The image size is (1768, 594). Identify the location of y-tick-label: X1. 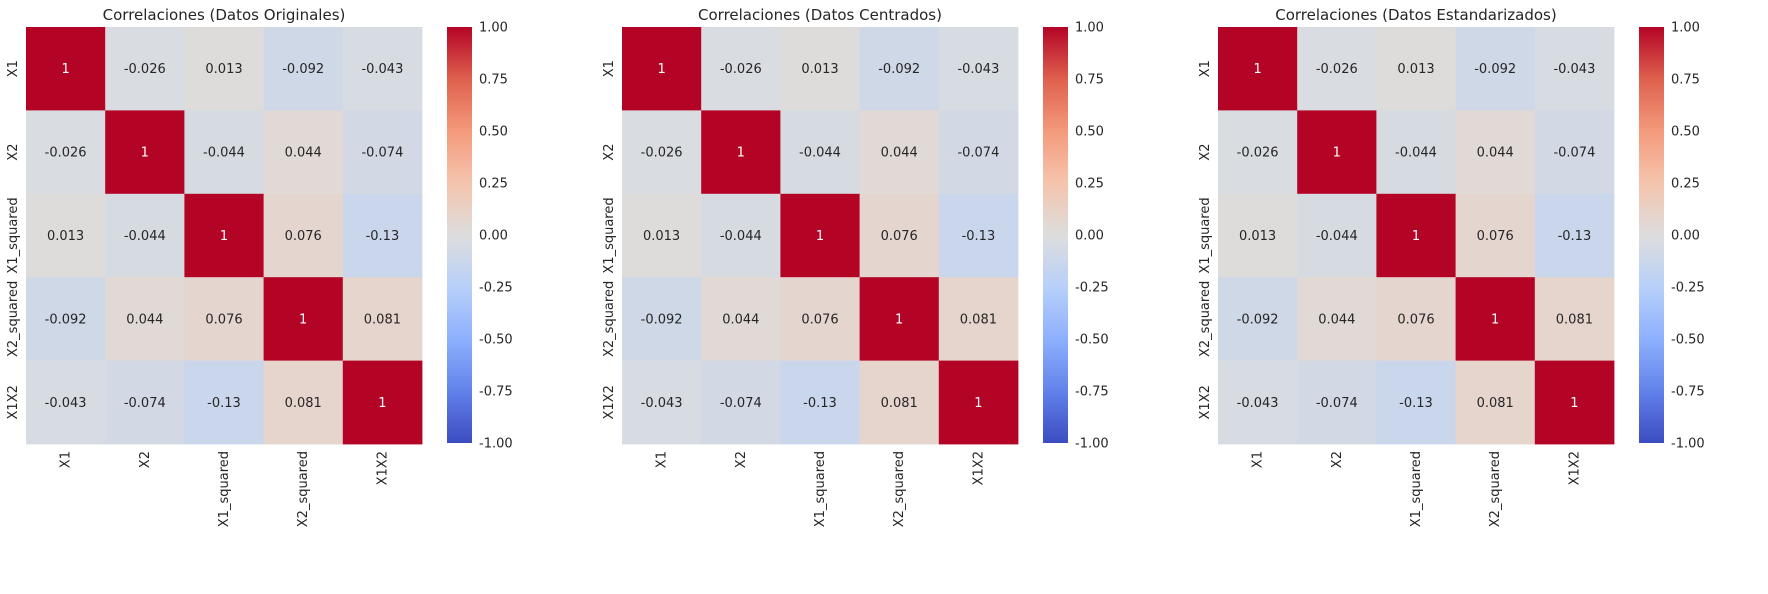
(13, 68).